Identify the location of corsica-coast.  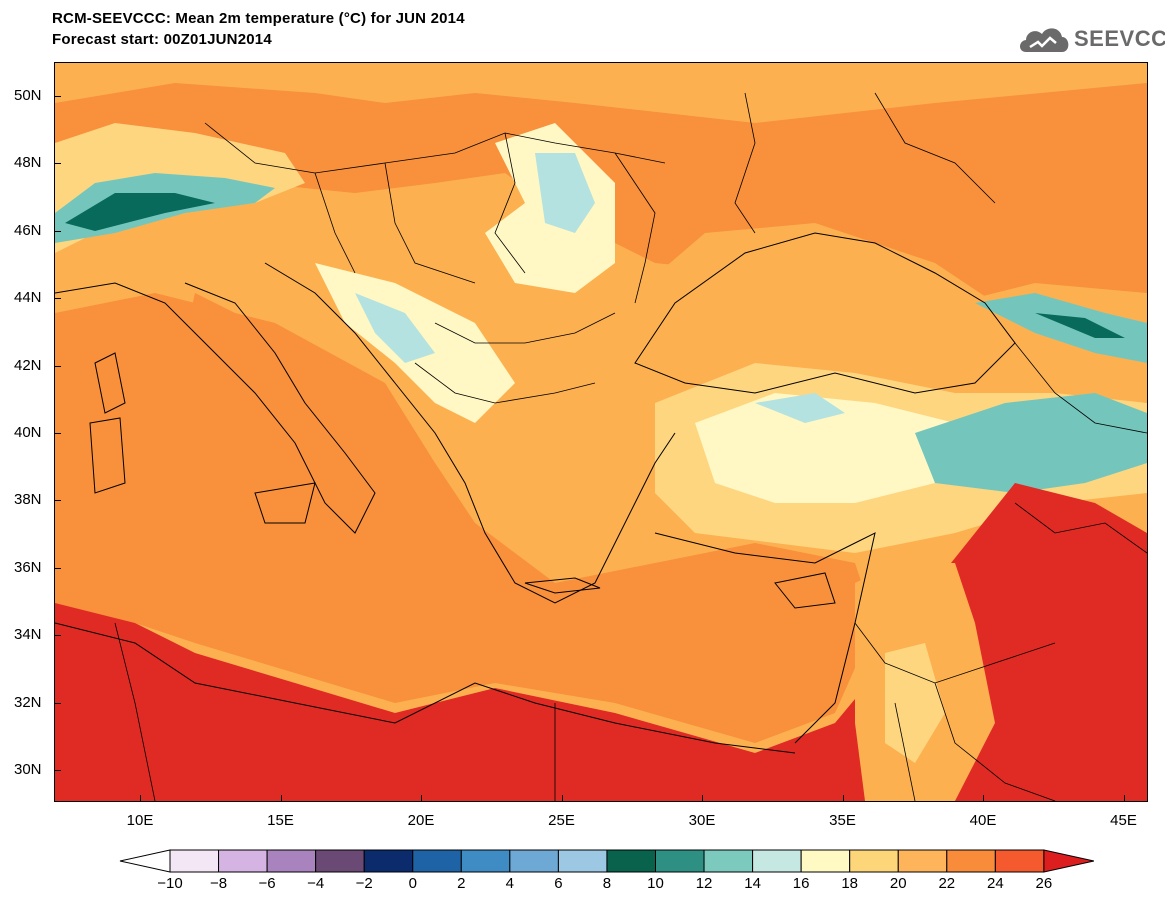
(110, 383).